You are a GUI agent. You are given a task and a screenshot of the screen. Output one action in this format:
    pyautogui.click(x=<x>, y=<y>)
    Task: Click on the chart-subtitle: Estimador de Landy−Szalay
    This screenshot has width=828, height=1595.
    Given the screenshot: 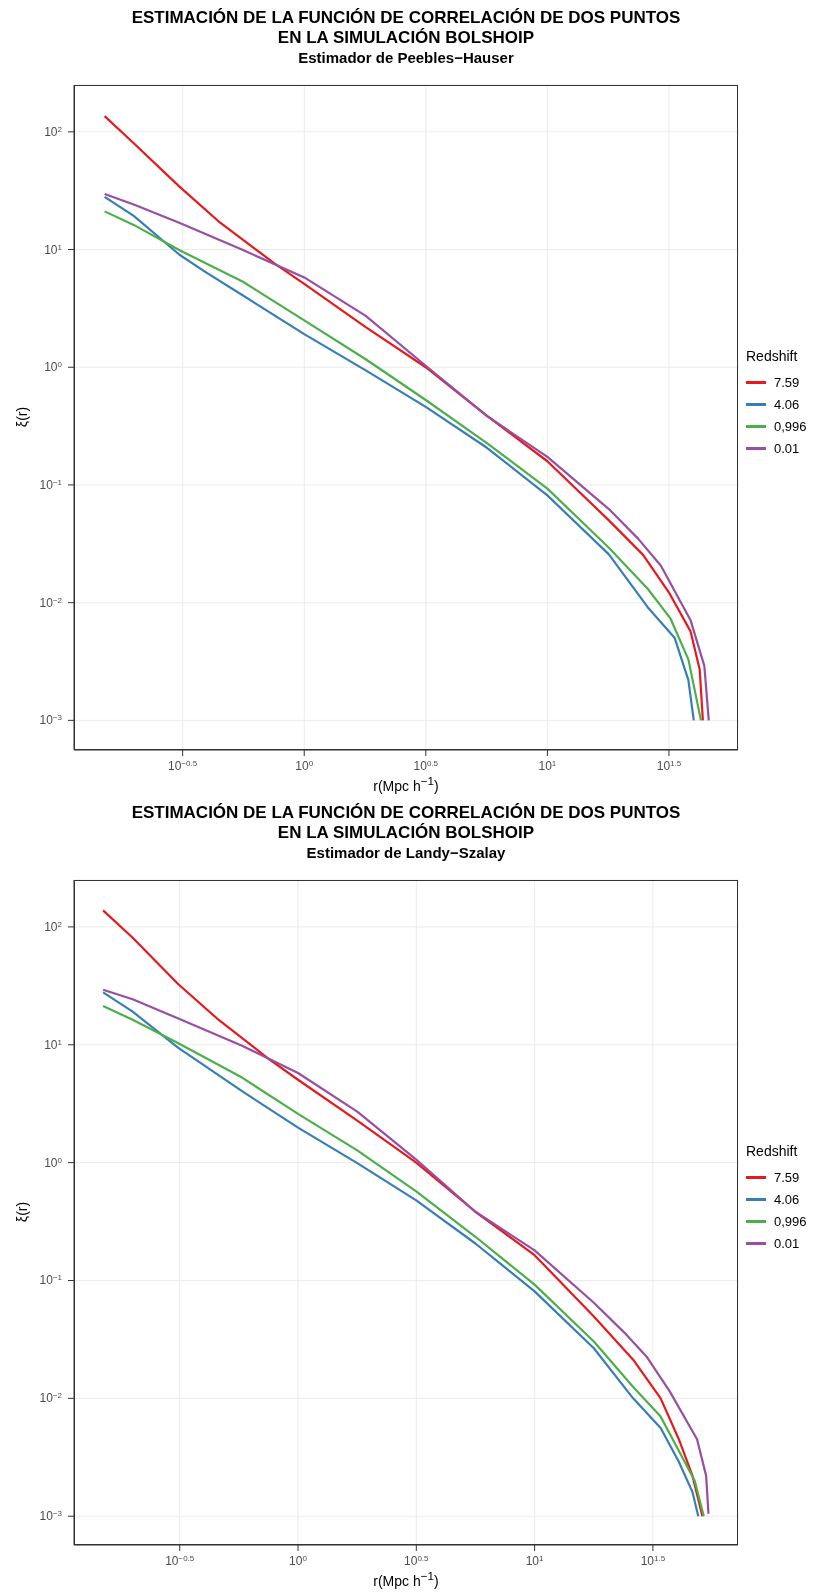 What is the action you would take?
    pyautogui.click(x=406, y=853)
    